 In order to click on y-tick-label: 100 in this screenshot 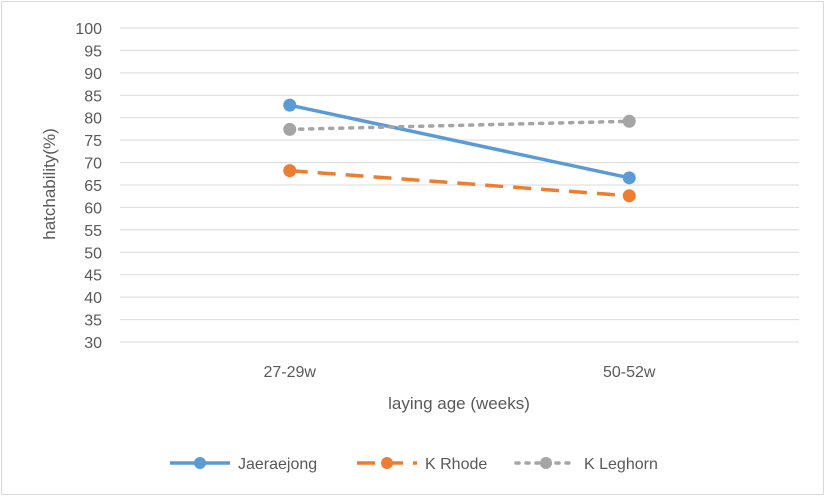, I will do `click(88, 29)`.